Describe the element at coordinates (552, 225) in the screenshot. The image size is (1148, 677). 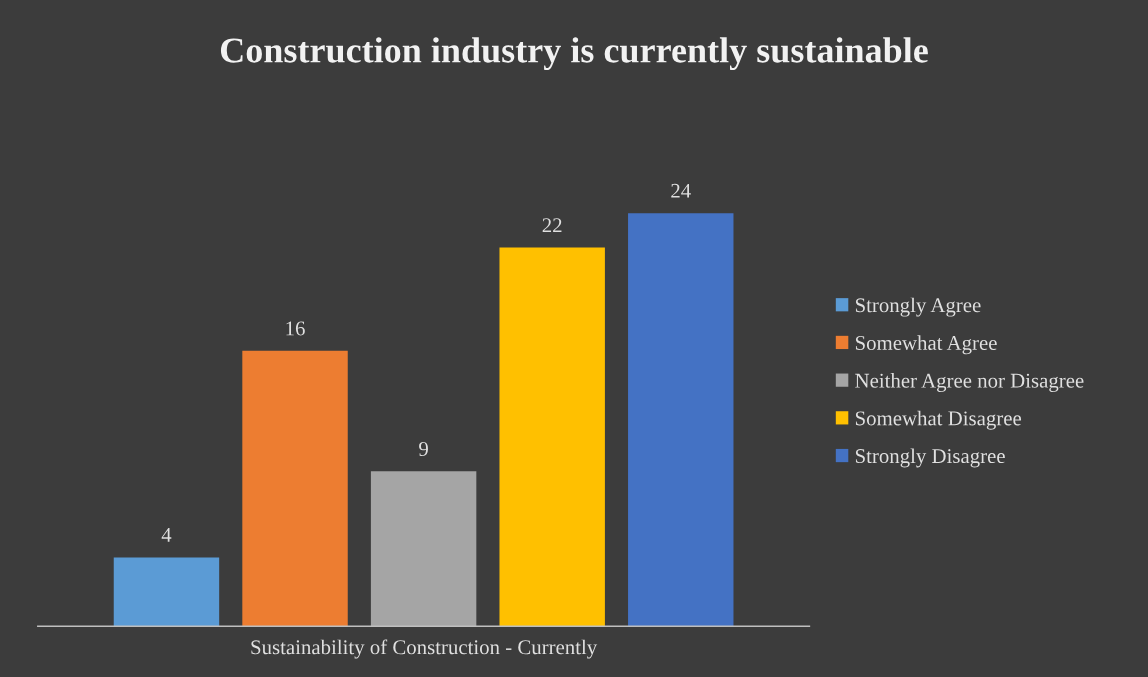
I see `data-label: 22` at that location.